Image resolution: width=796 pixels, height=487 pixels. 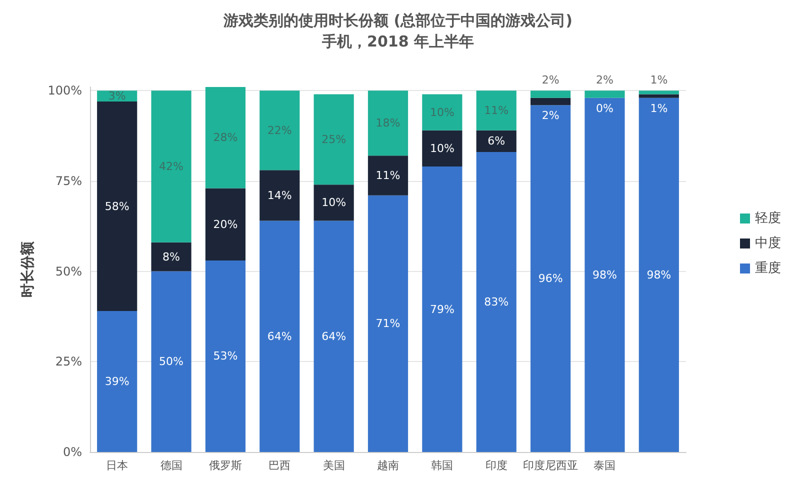 What do you see at coordinates (397, 41) in the screenshot?
I see `chart-subtitle: 手机，2018 年上半年` at bounding box center [397, 41].